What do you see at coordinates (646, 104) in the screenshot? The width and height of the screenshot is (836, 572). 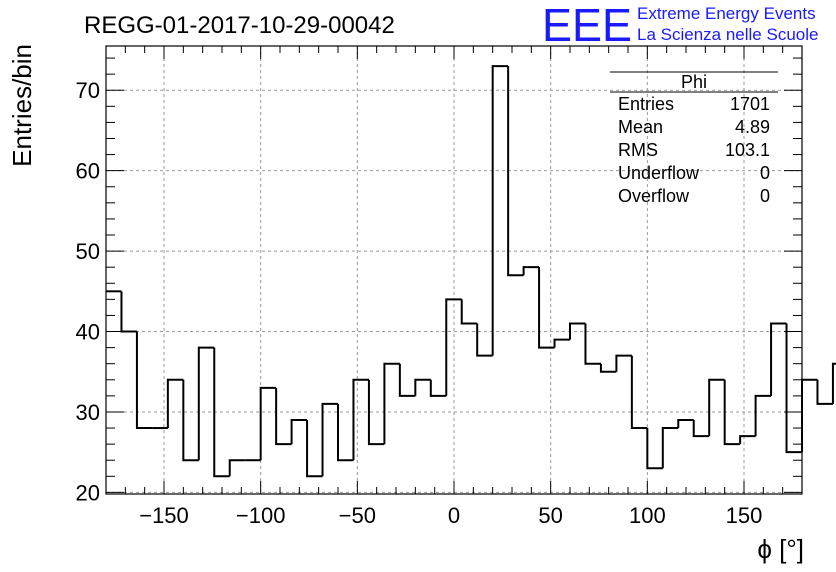 I see `stats-row-label: Entries` at bounding box center [646, 104].